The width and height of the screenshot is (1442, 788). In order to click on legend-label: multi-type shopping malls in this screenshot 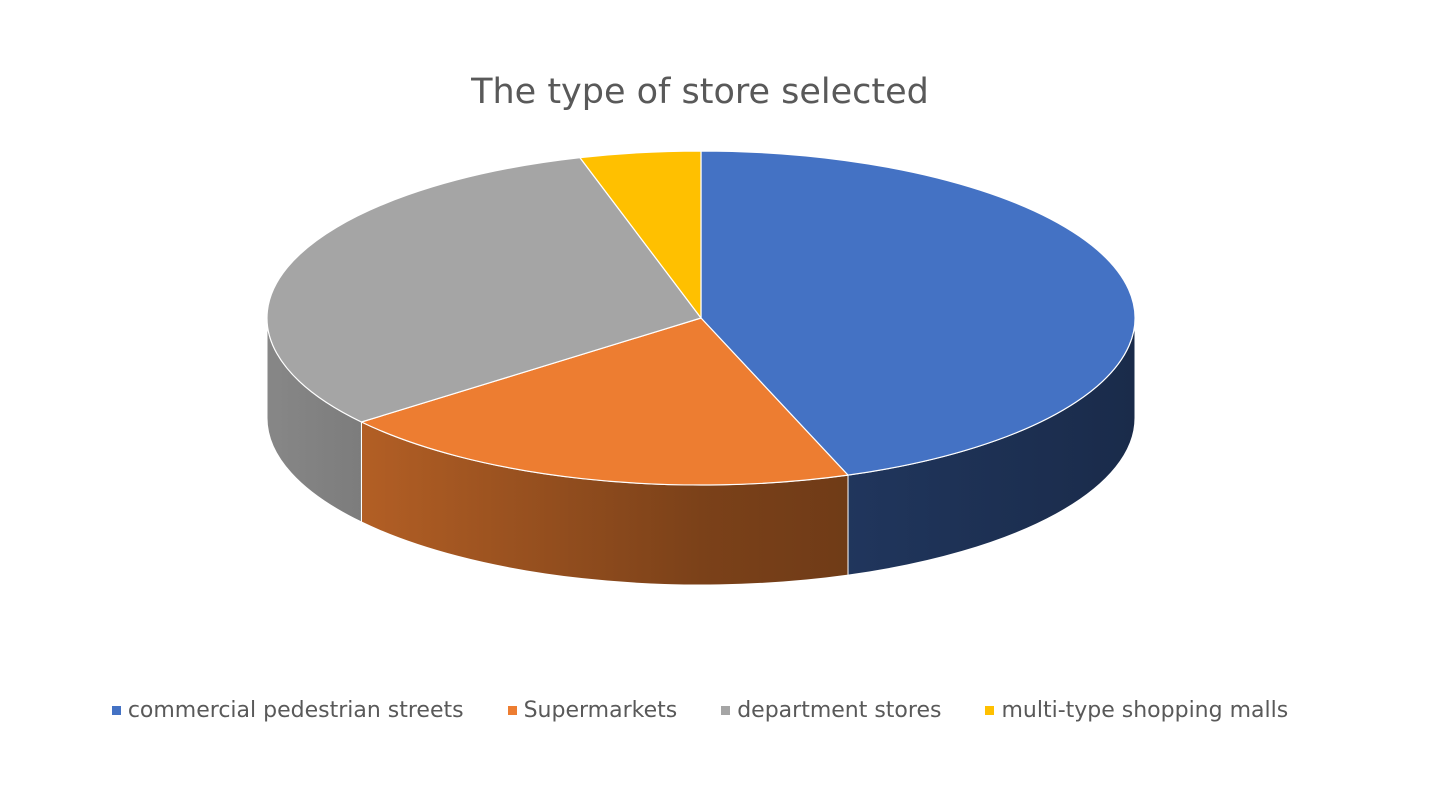, I will do `click(1145, 710)`.